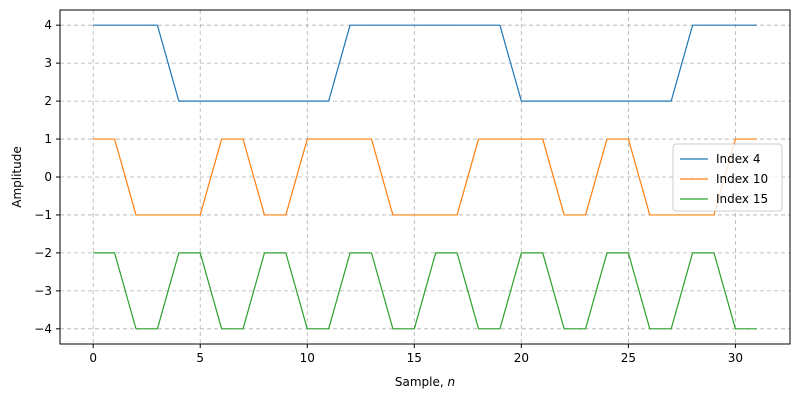 This screenshot has height=400, width=800. I want to click on x-tick-label: 5, so click(200, 358).